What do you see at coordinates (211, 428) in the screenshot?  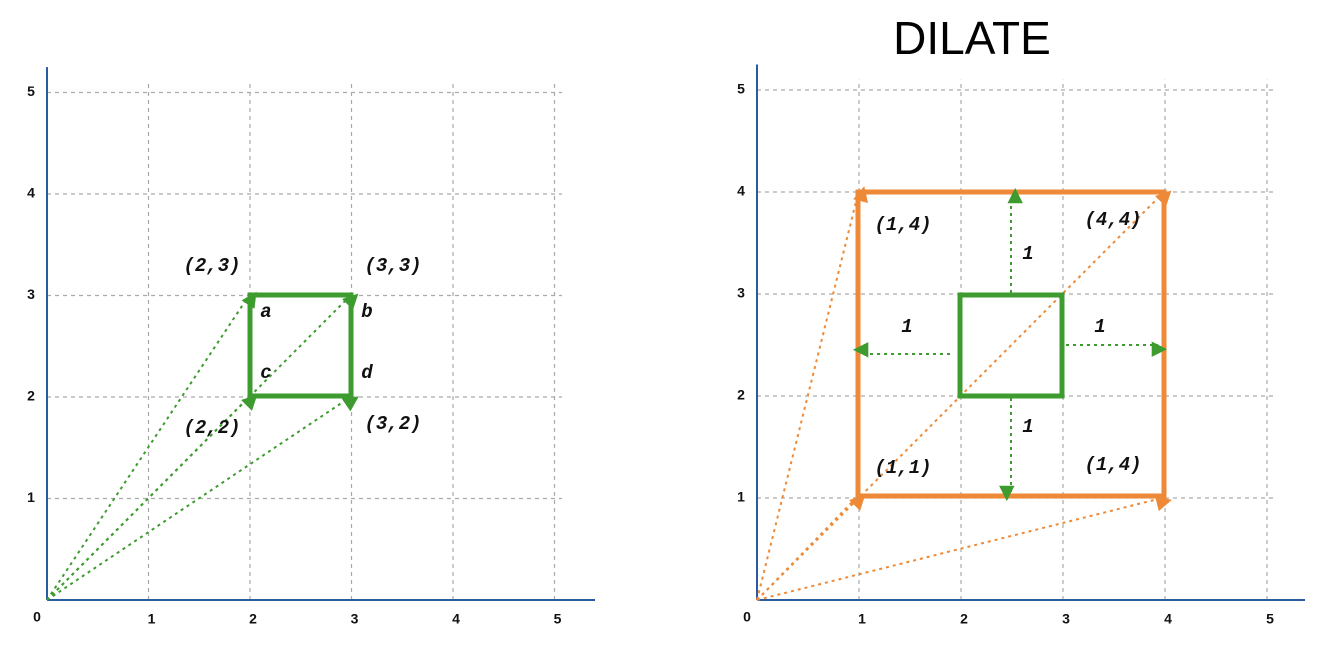 I see `point-label: (2,2)` at bounding box center [211, 428].